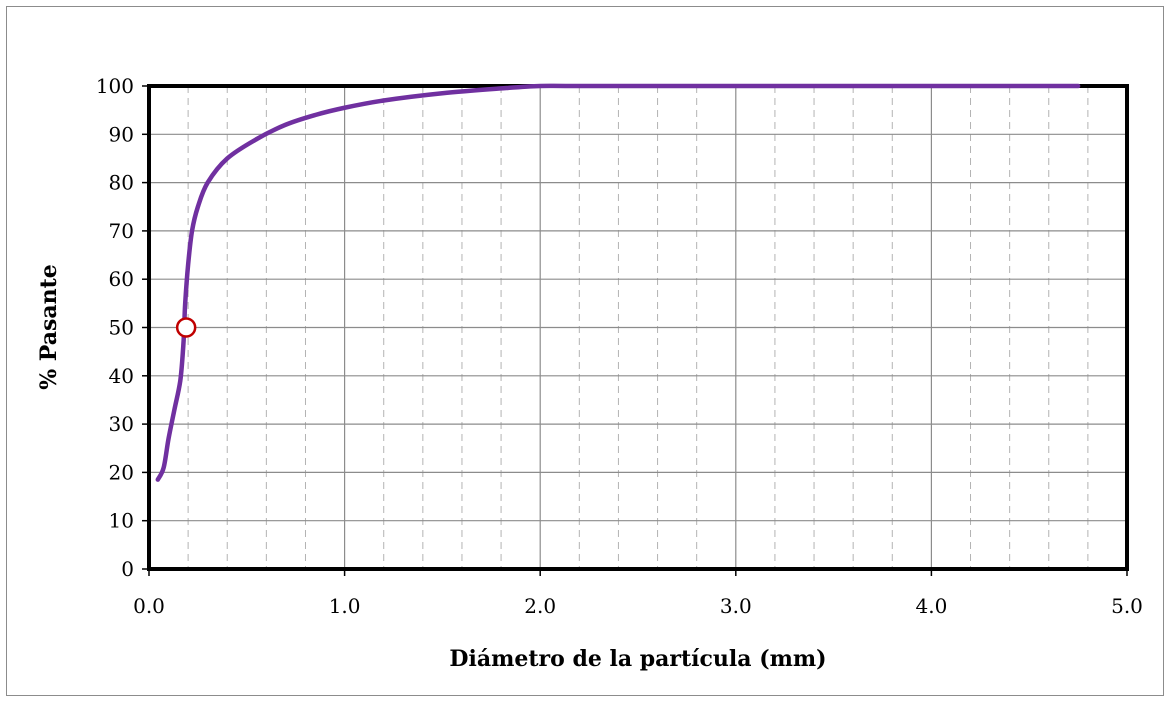 The width and height of the screenshot is (1172, 703). What do you see at coordinates (121, 472) in the screenshot?
I see `y-tick-label: 20` at bounding box center [121, 472].